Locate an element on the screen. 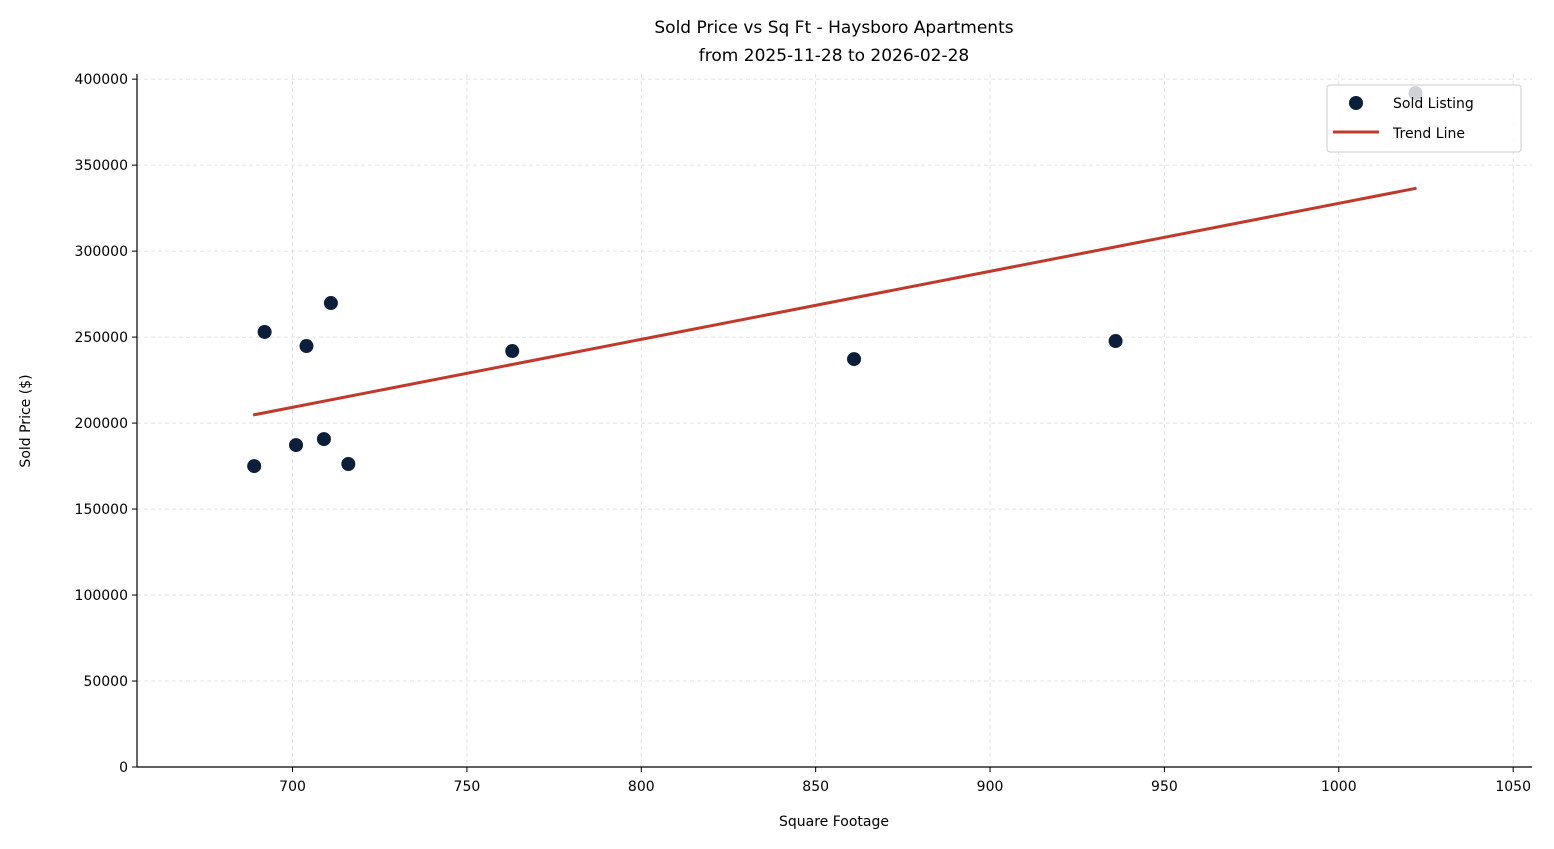  x-tick-label: 700 is located at coordinates (292, 787).